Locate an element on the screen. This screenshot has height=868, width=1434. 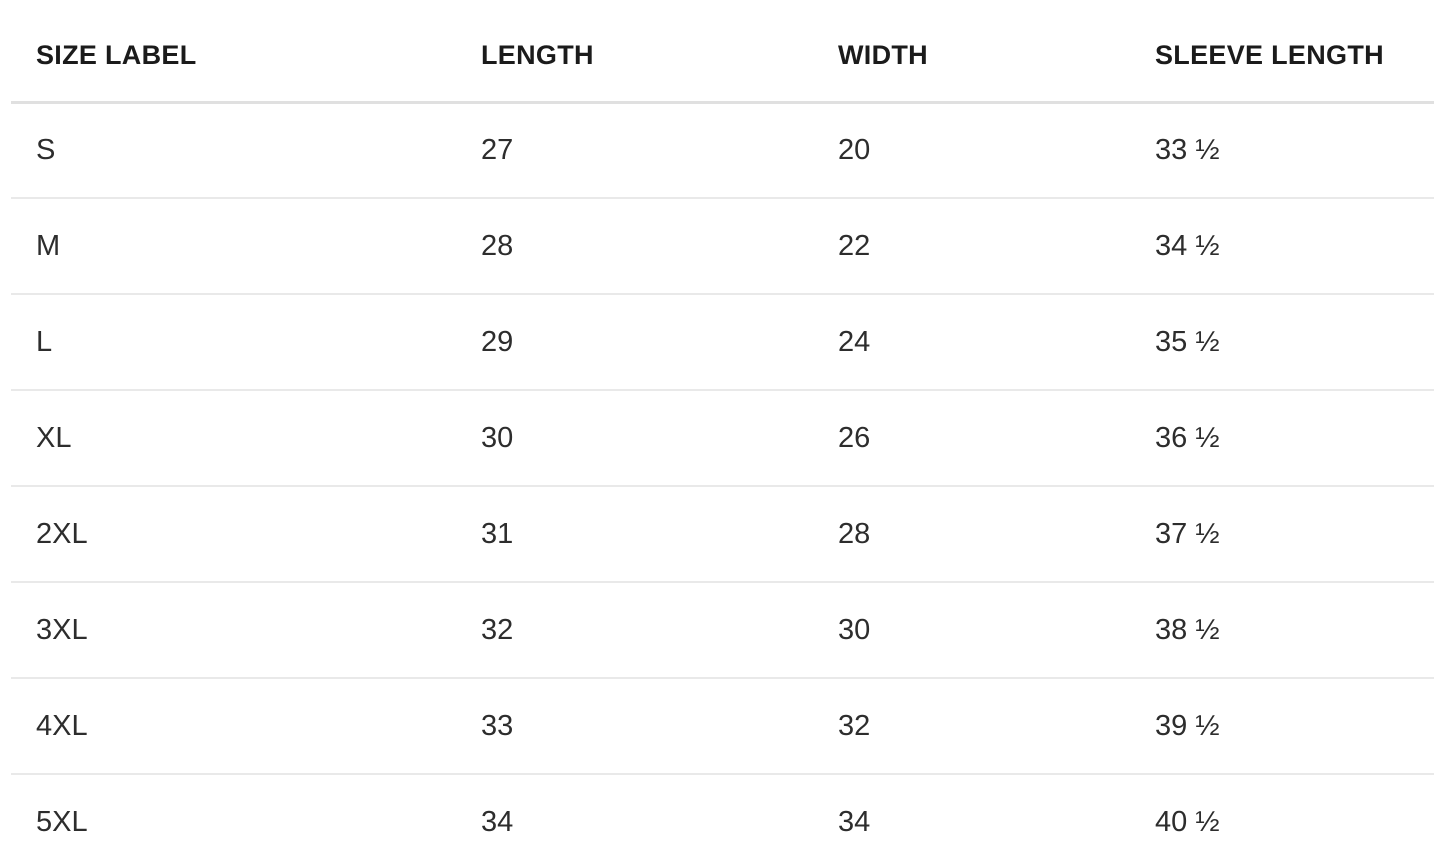
table-row: 5XL 34 34 40 ½ is located at coordinates (722, 821).